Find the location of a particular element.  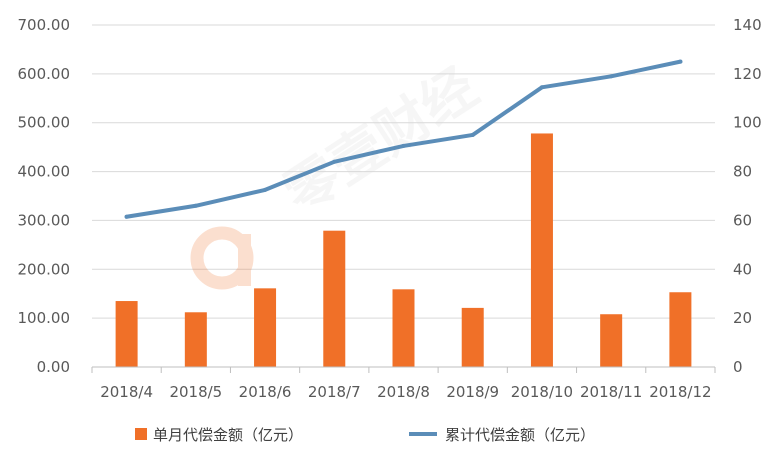

y-right-tick-label: 40 is located at coordinates (742, 269).